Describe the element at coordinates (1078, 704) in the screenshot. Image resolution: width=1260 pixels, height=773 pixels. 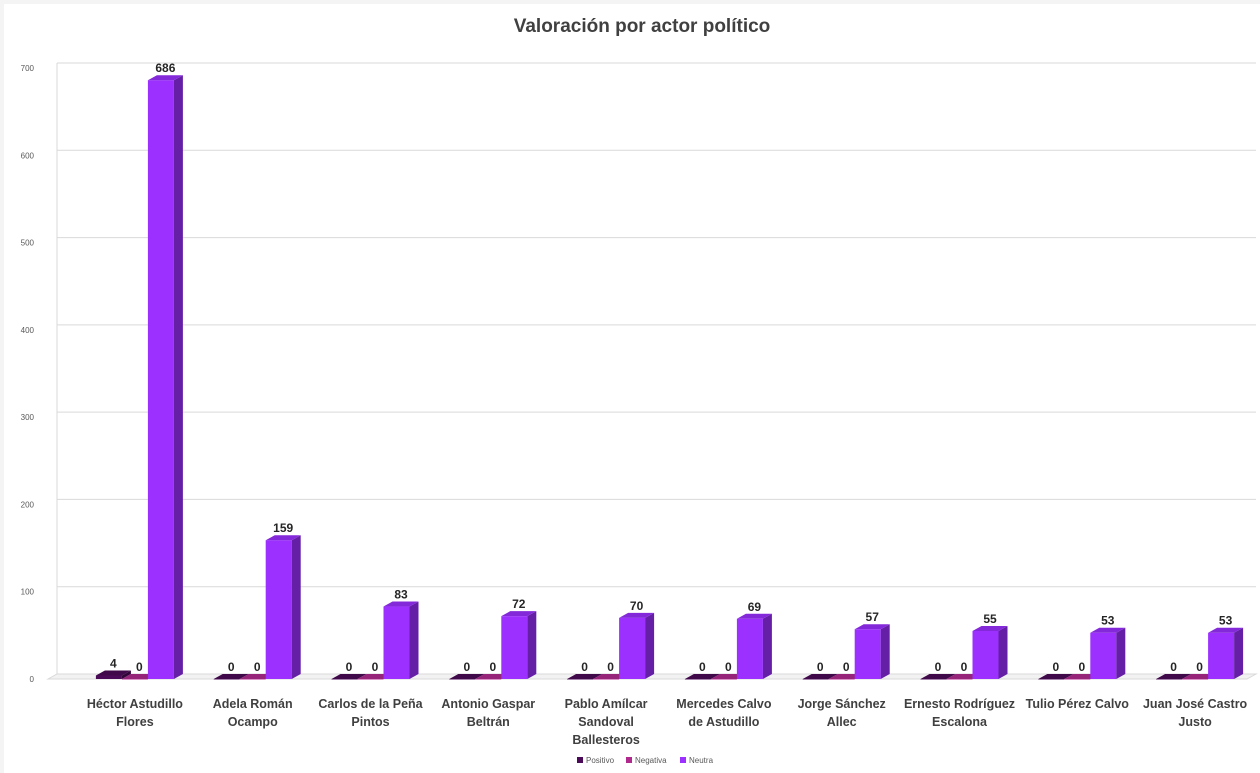
I see `x-category-label: Tulio Pérez Calvo` at that location.